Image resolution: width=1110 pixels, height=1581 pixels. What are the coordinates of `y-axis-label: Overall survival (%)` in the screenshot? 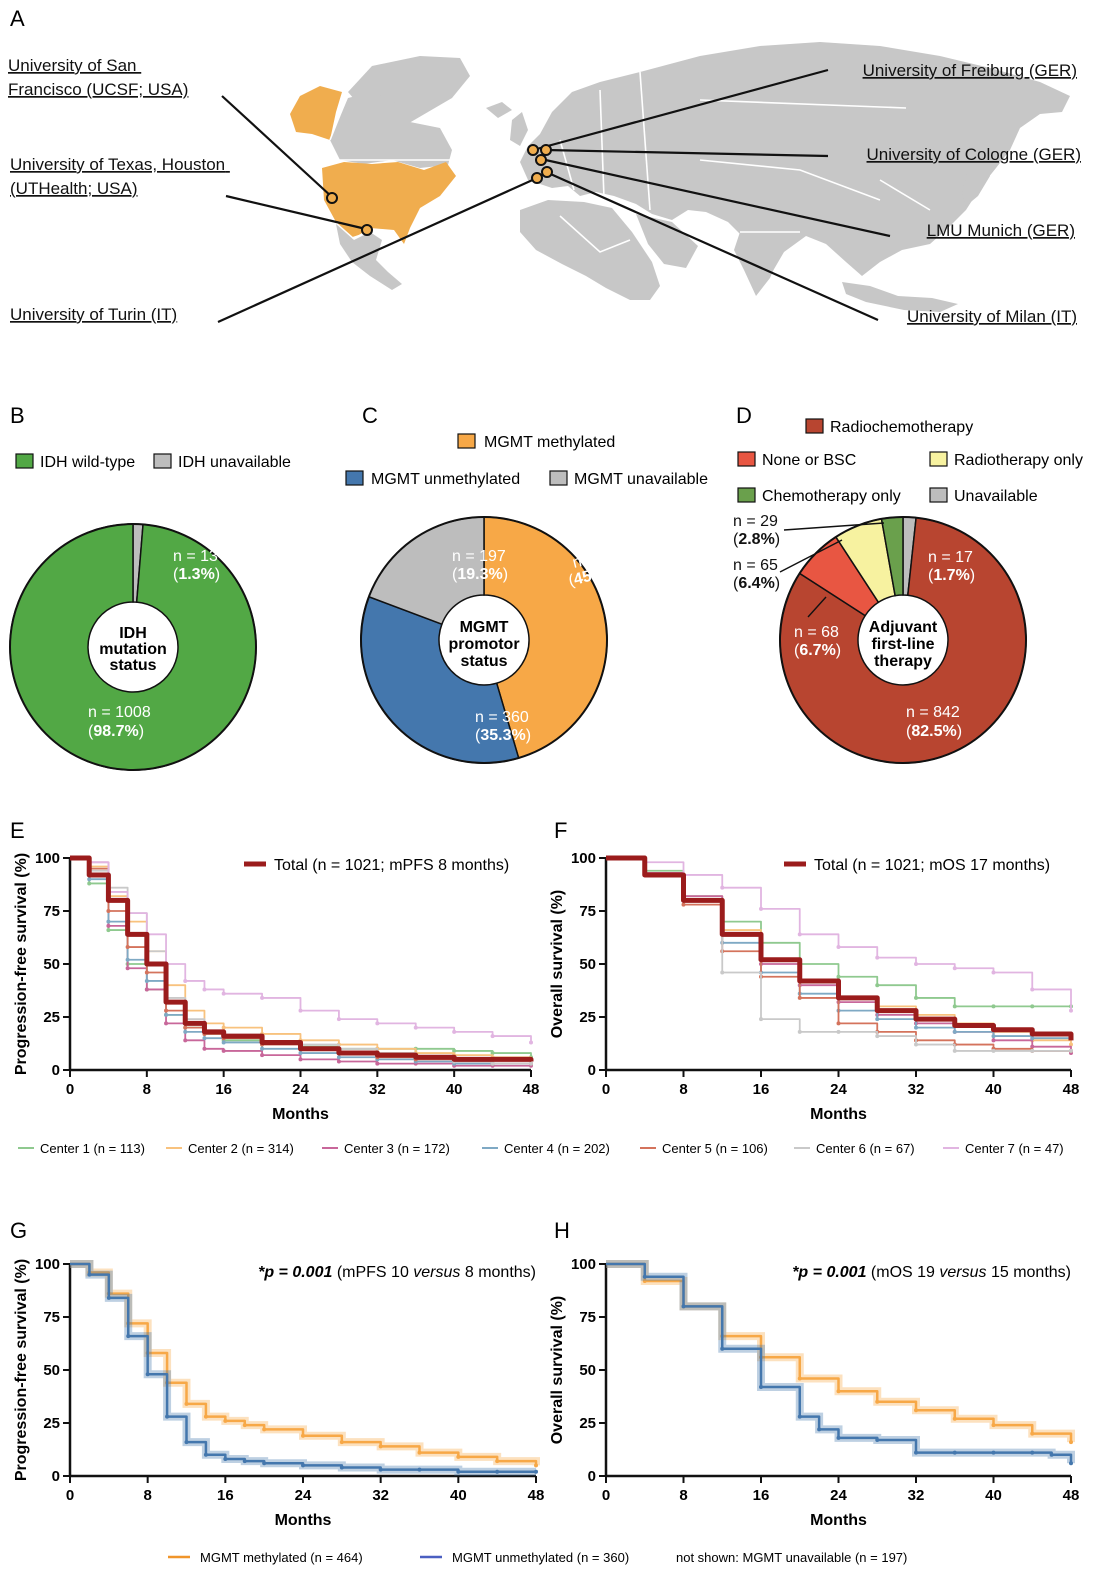 It's located at (557, 964).